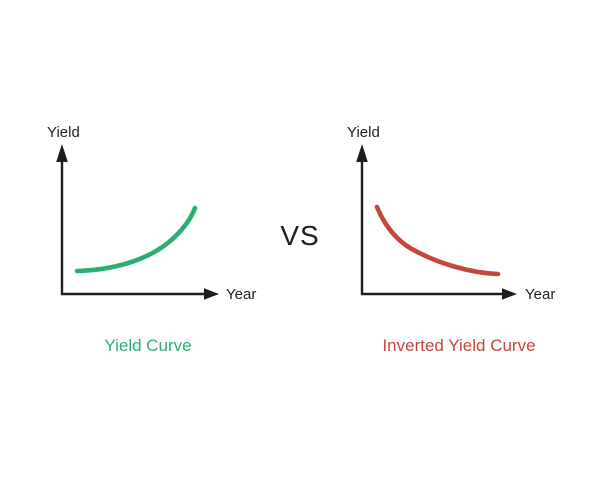 This screenshot has width=600, height=479. I want to click on vs-separator: VS, so click(300, 235).